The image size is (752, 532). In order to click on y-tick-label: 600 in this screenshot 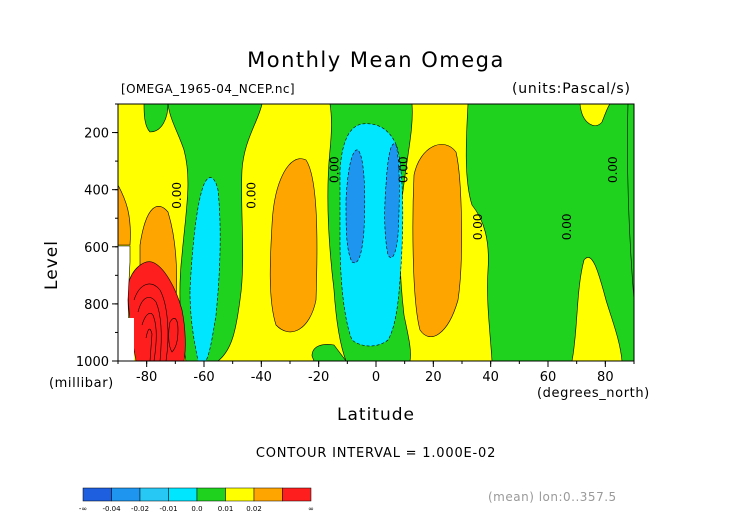, I will do `click(96, 248)`.